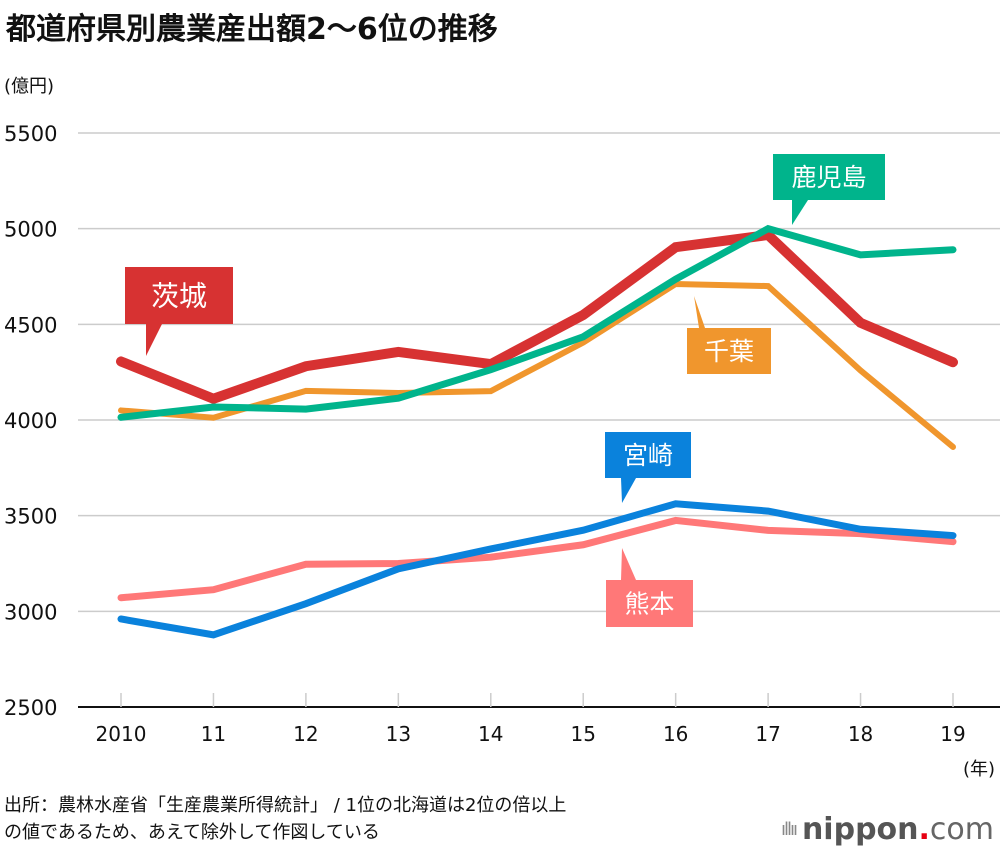 Image resolution: width=1000 pixels, height=856 pixels. What do you see at coordinates (252, 29) in the screenshot?
I see `chart-title: 都道府県別農業産出額2〜6位の推移` at bounding box center [252, 29].